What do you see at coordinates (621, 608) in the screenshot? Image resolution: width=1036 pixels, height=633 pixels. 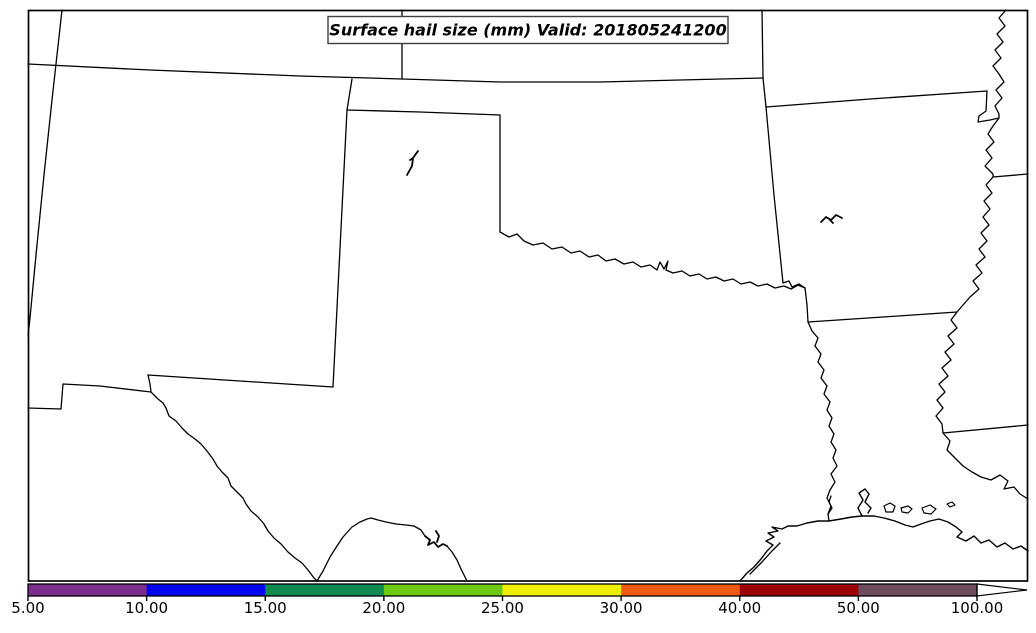 I see `colorbar-tick-label: 30.00` at bounding box center [621, 608].